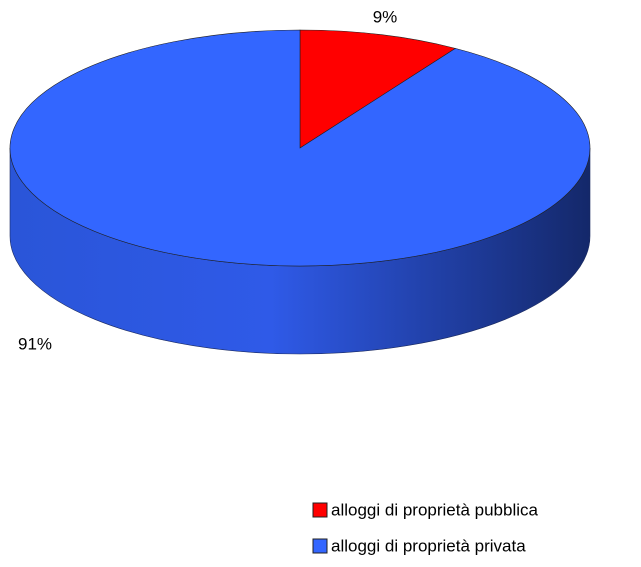  What do you see at coordinates (428, 545) in the screenshot?
I see `legend-label: alloggi di proprietà privata` at bounding box center [428, 545].